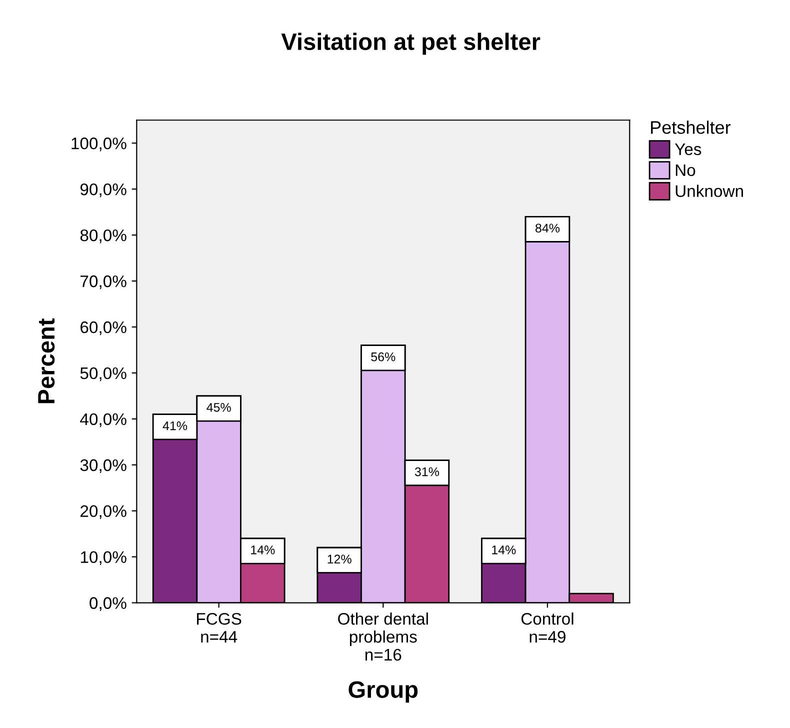 This screenshot has width=790, height=728. I want to click on y-tick-label: 10,0%, so click(103, 558).